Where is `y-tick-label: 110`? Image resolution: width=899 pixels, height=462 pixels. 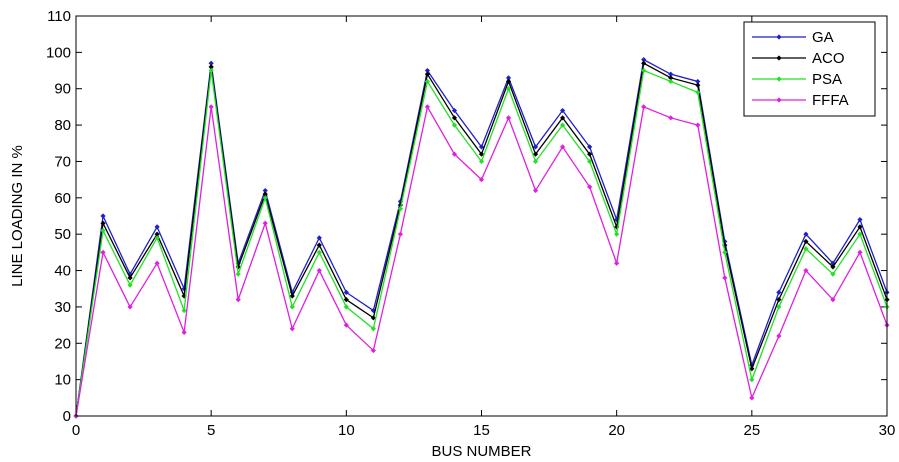 y-tick-label: 110 is located at coordinates (59, 16).